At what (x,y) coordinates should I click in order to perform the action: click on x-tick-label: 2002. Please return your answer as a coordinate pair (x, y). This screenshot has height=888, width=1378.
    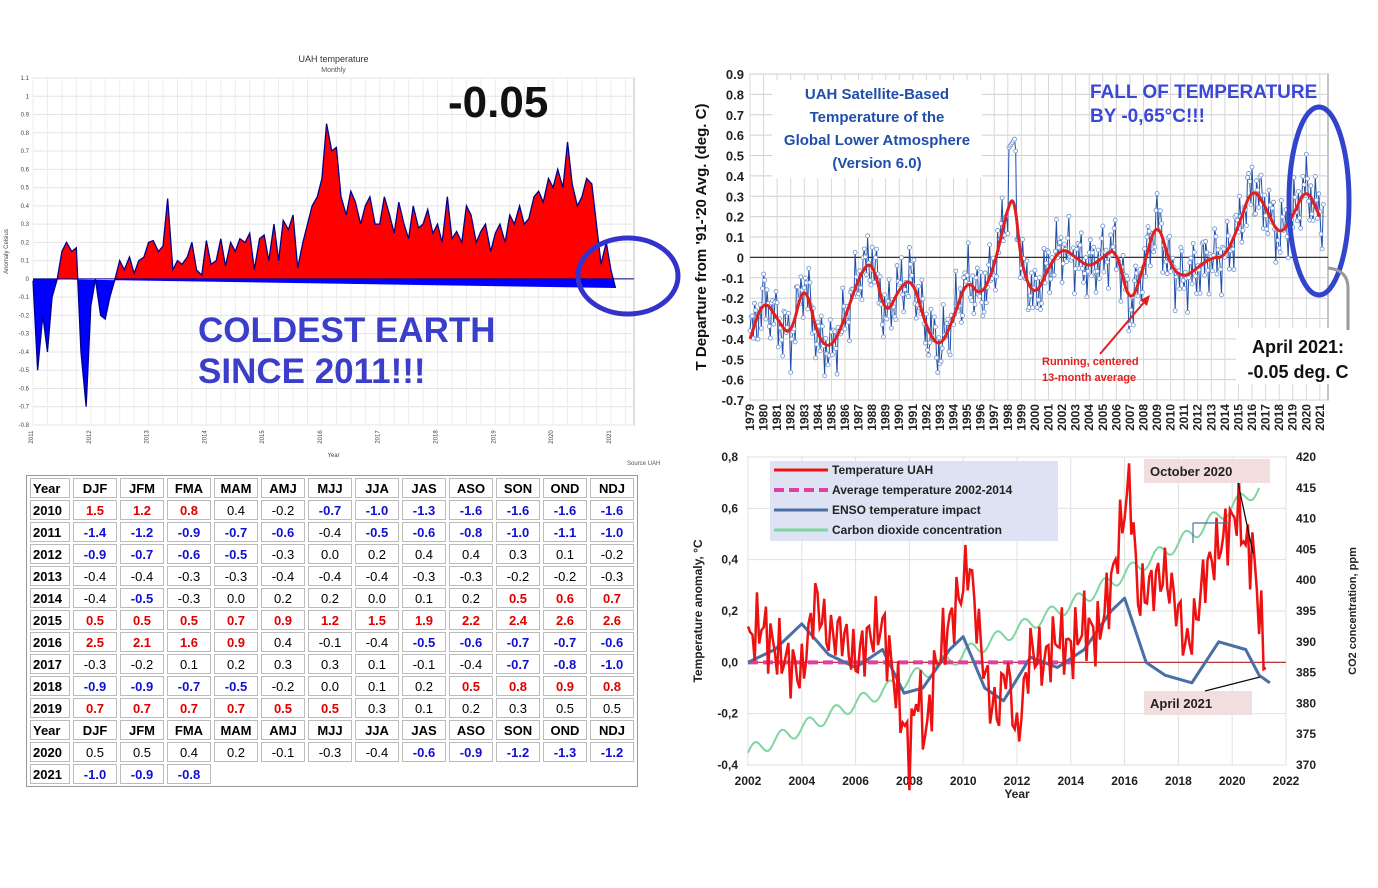
    Looking at the image, I should click on (748, 781).